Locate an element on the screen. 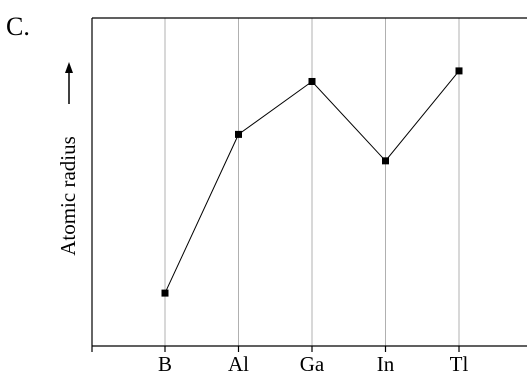 The width and height of the screenshot is (527, 378). x-tick-label-al: Al is located at coordinates (238, 364).